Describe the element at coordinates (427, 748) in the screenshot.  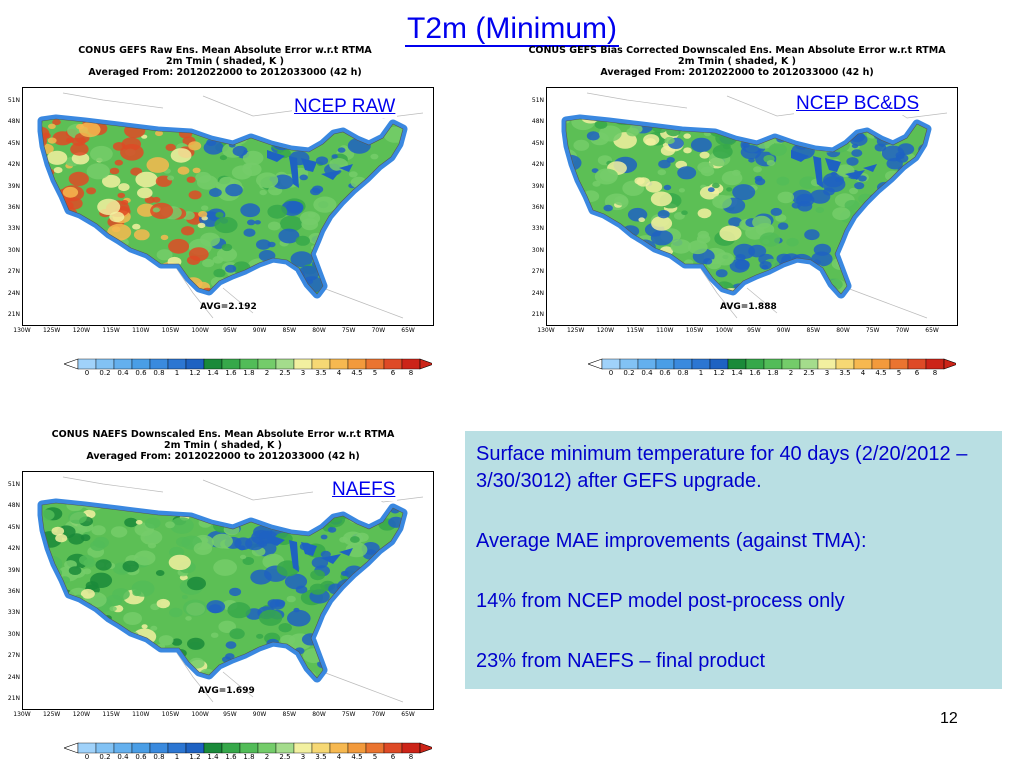
I see `colorbar-max-arrow` at that location.